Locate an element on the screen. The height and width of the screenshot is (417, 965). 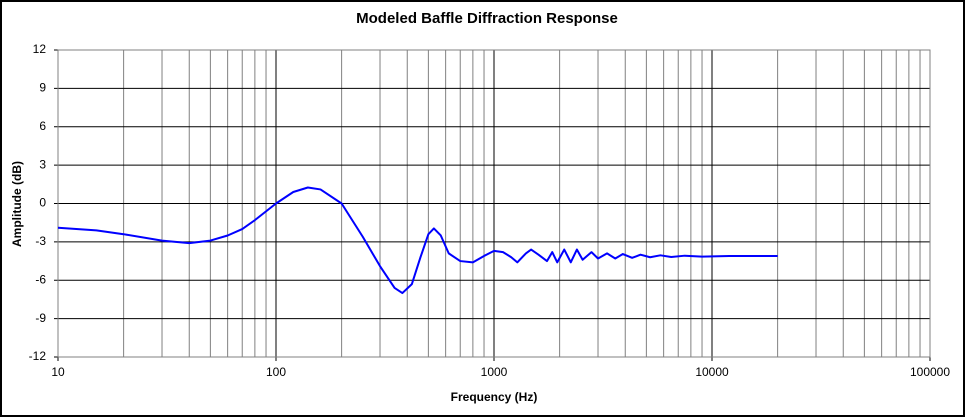
y-tick-label: 0 is located at coordinates (42, 203).